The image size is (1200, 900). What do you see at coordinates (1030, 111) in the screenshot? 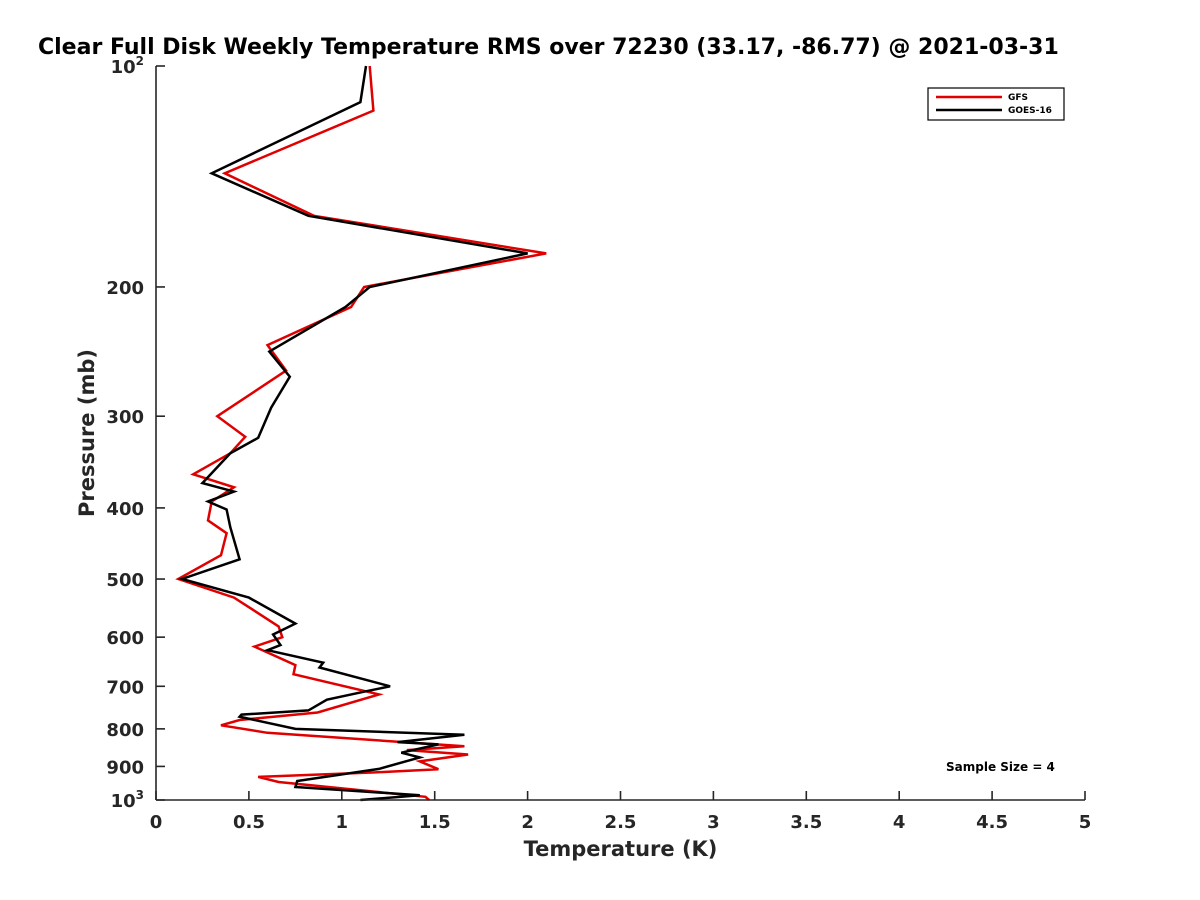
I see `legend-label-goes16: GOES-16` at bounding box center [1030, 111].